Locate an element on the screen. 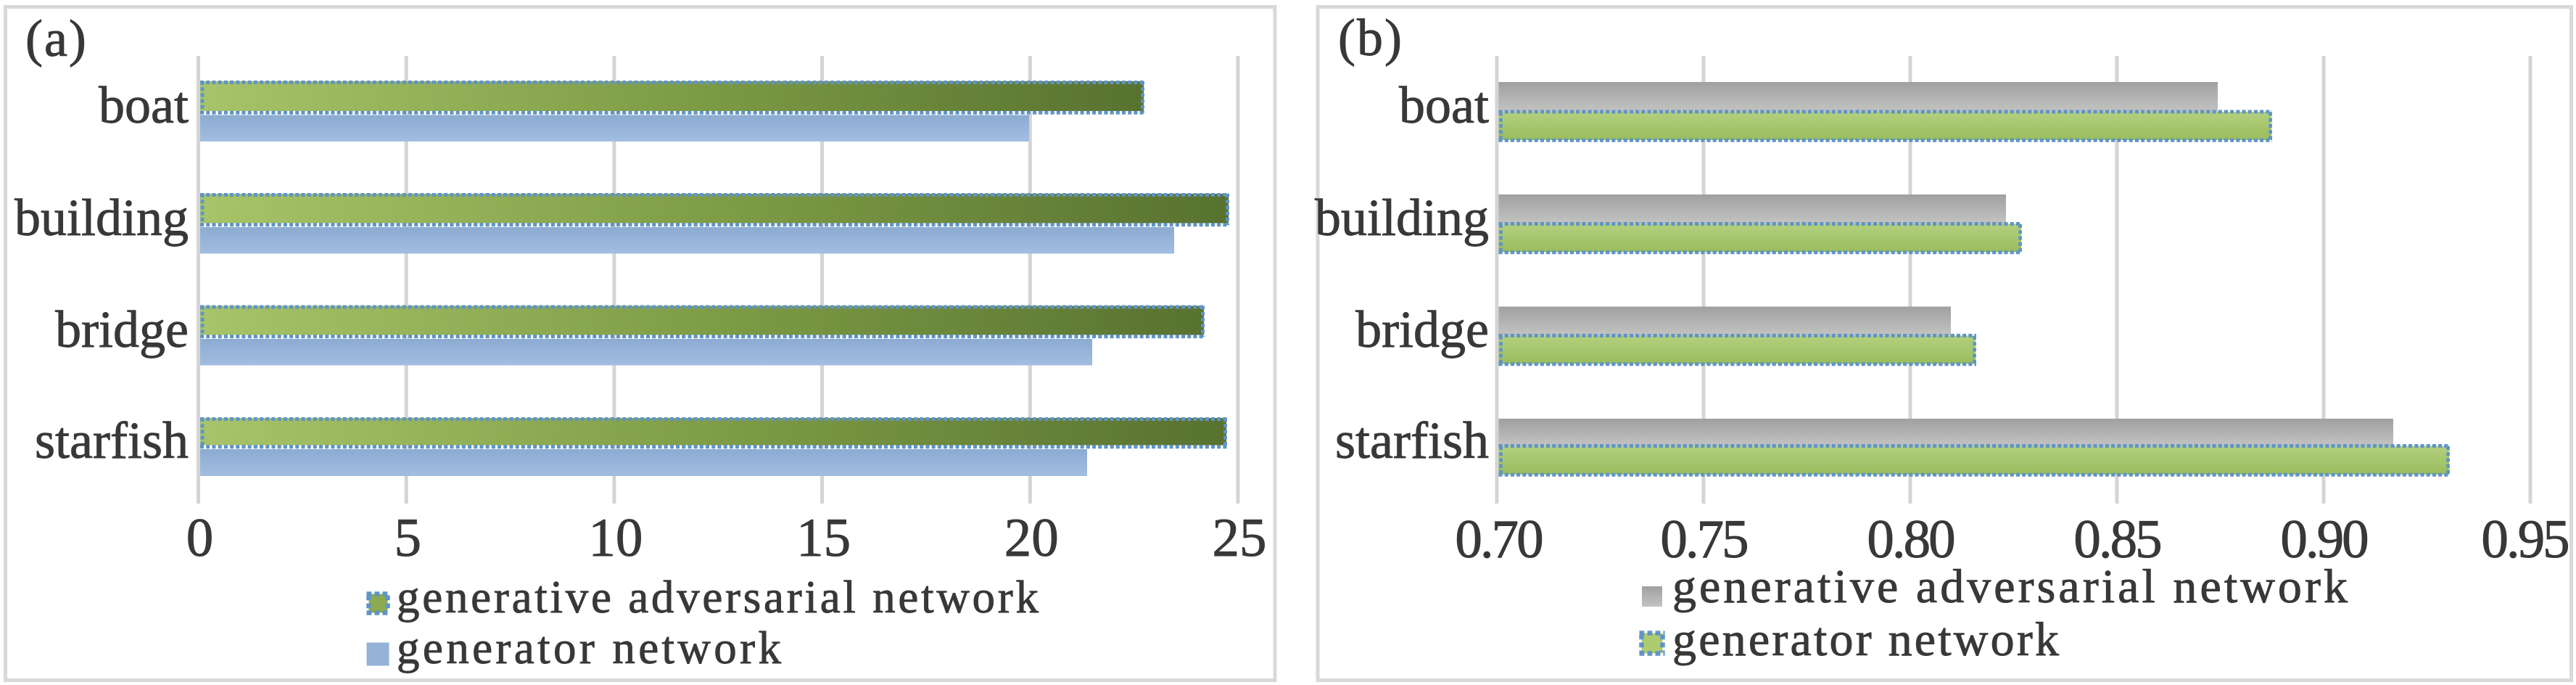 The height and width of the screenshot is (685, 2576). svg-text: 0.80 is located at coordinates (1910, 539).